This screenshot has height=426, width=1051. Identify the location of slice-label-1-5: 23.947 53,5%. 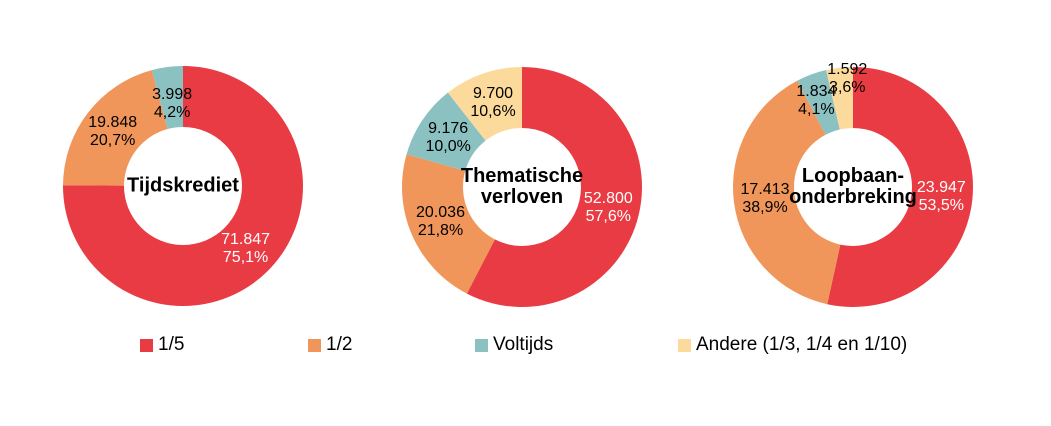
(941, 197).